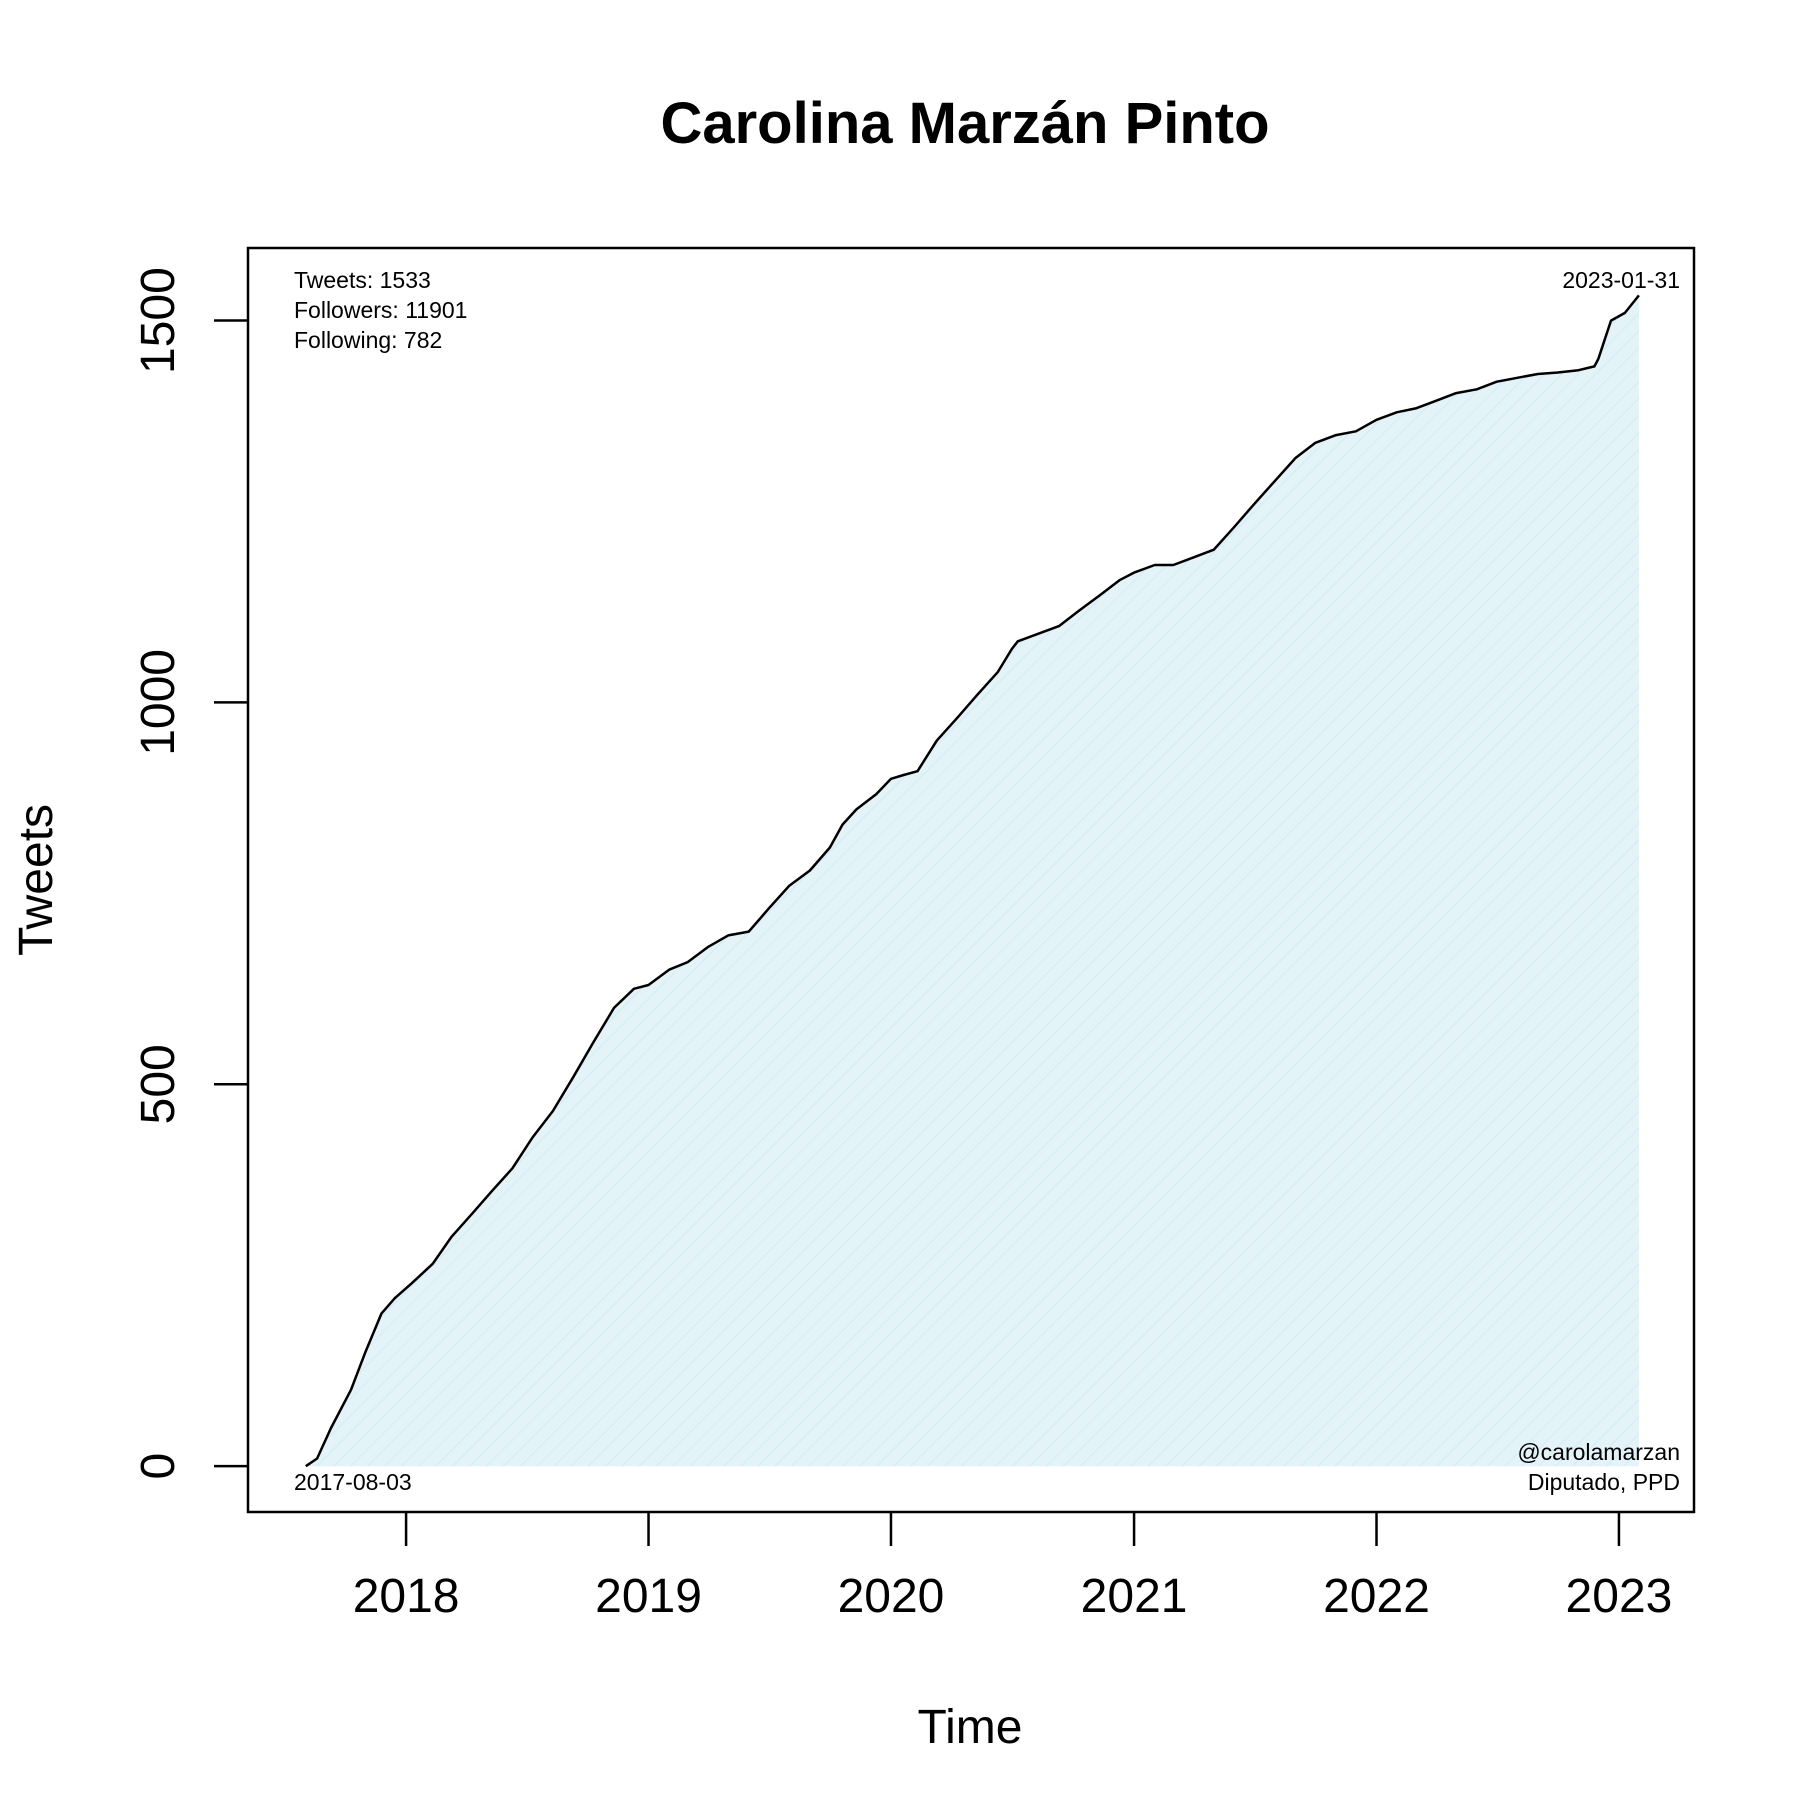 The width and height of the screenshot is (1800, 1800). I want to click on y-tick-label: 500, so click(158, 1084).